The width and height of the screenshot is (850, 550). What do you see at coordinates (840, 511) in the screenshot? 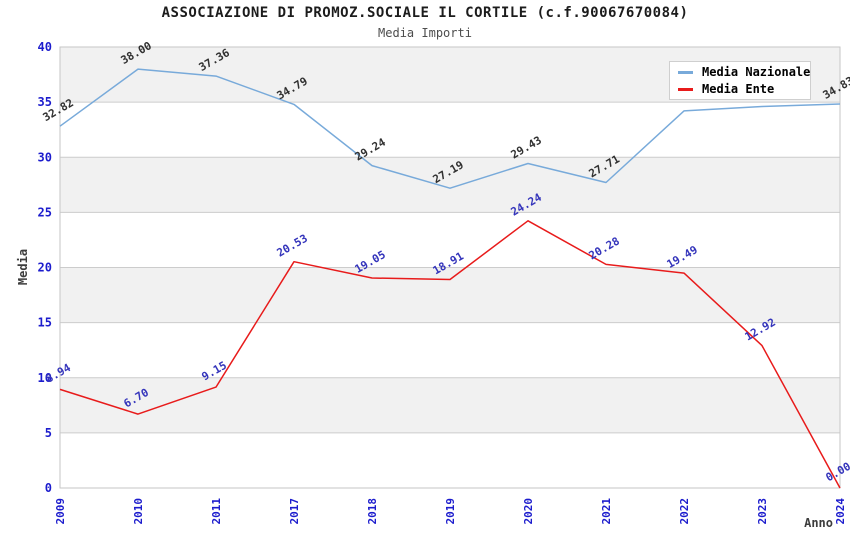
I see `x-tick-label: 2024` at bounding box center [840, 511].